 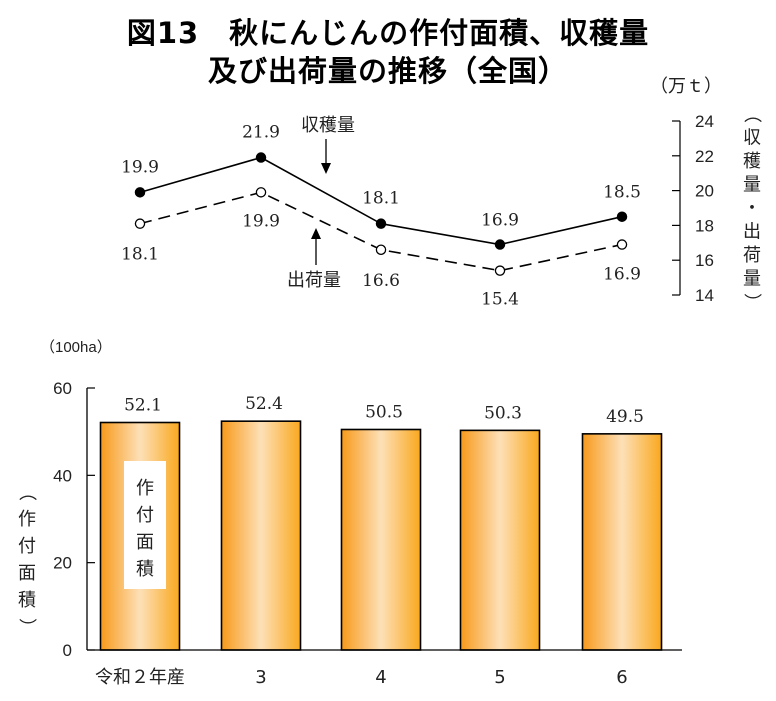 I want to click on x-tick-label: 5, so click(x=499, y=677).